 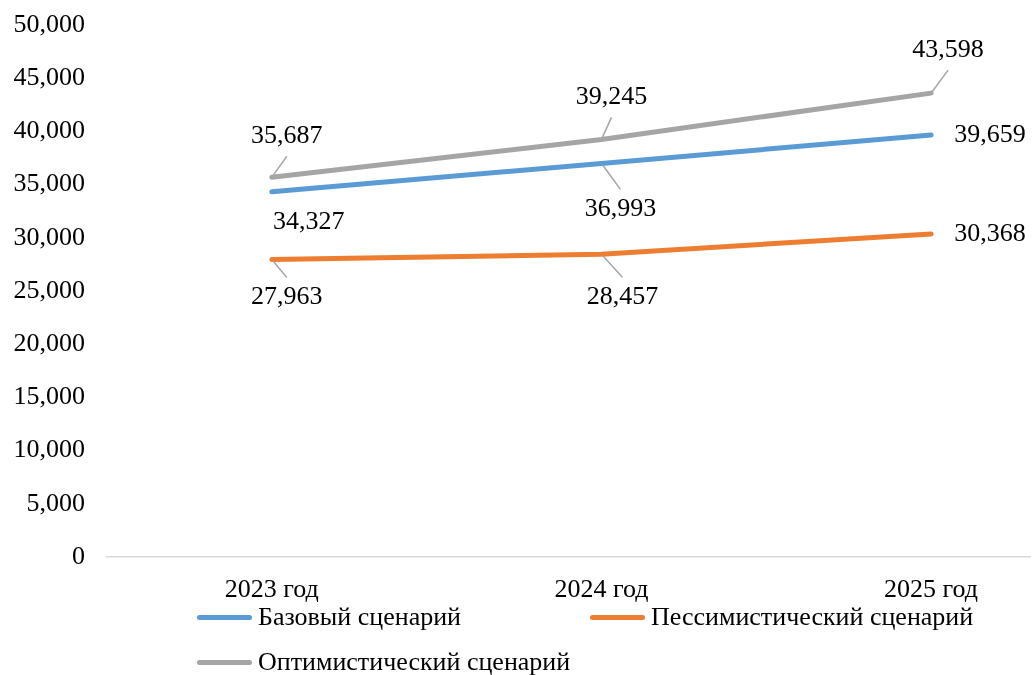 I want to click on x-tick-label: 2023 год, so click(x=271, y=589).